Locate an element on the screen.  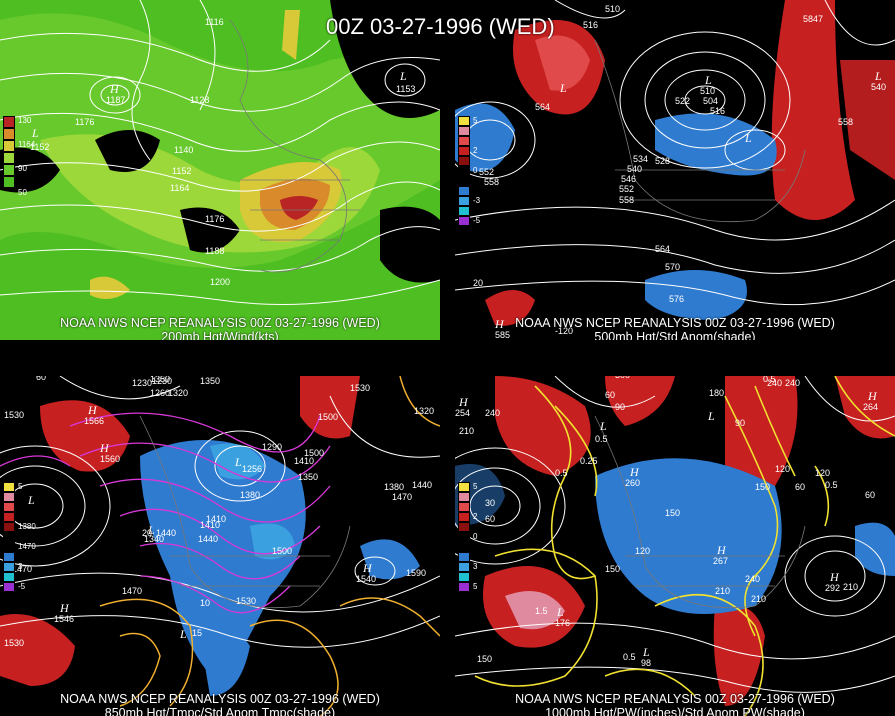
center-value: 585 is located at coordinates (502, 335).